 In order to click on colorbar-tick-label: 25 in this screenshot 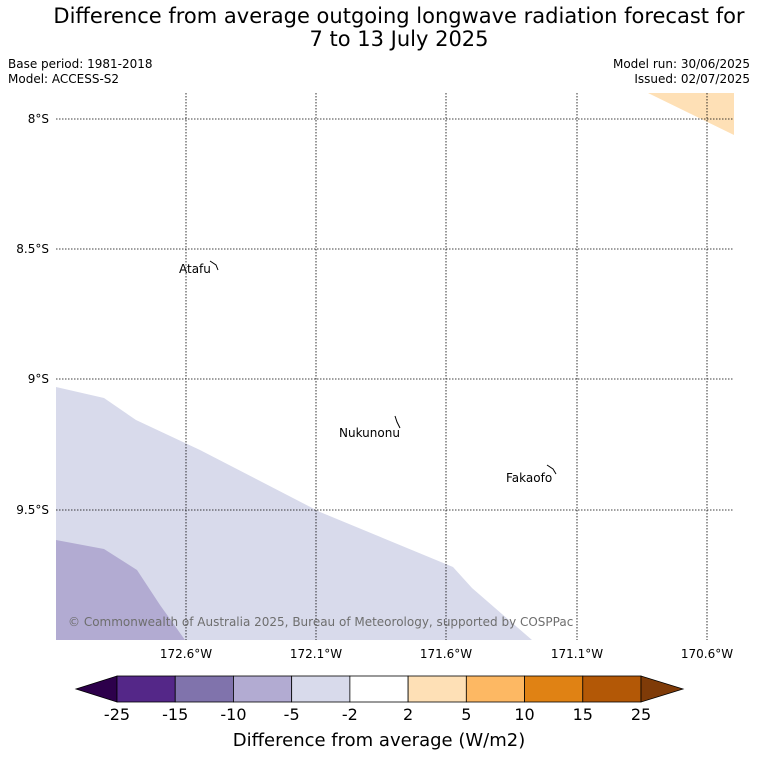, I will do `click(641, 714)`.